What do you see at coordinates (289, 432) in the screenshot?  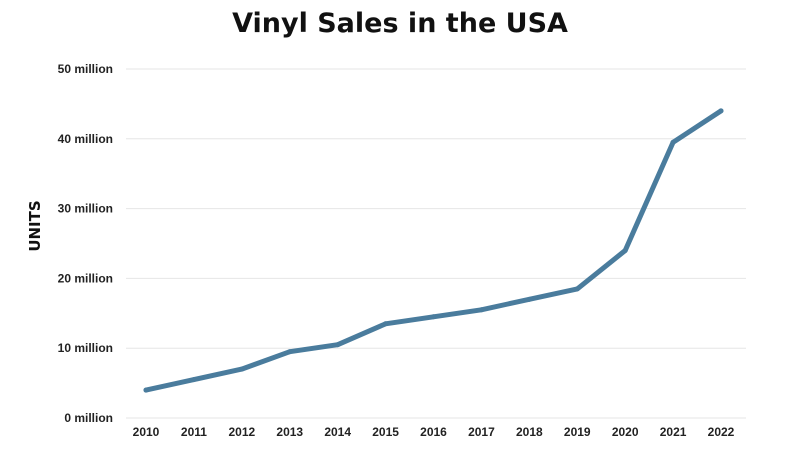 I see `x-tick-label: 2013` at bounding box center [289, 432].